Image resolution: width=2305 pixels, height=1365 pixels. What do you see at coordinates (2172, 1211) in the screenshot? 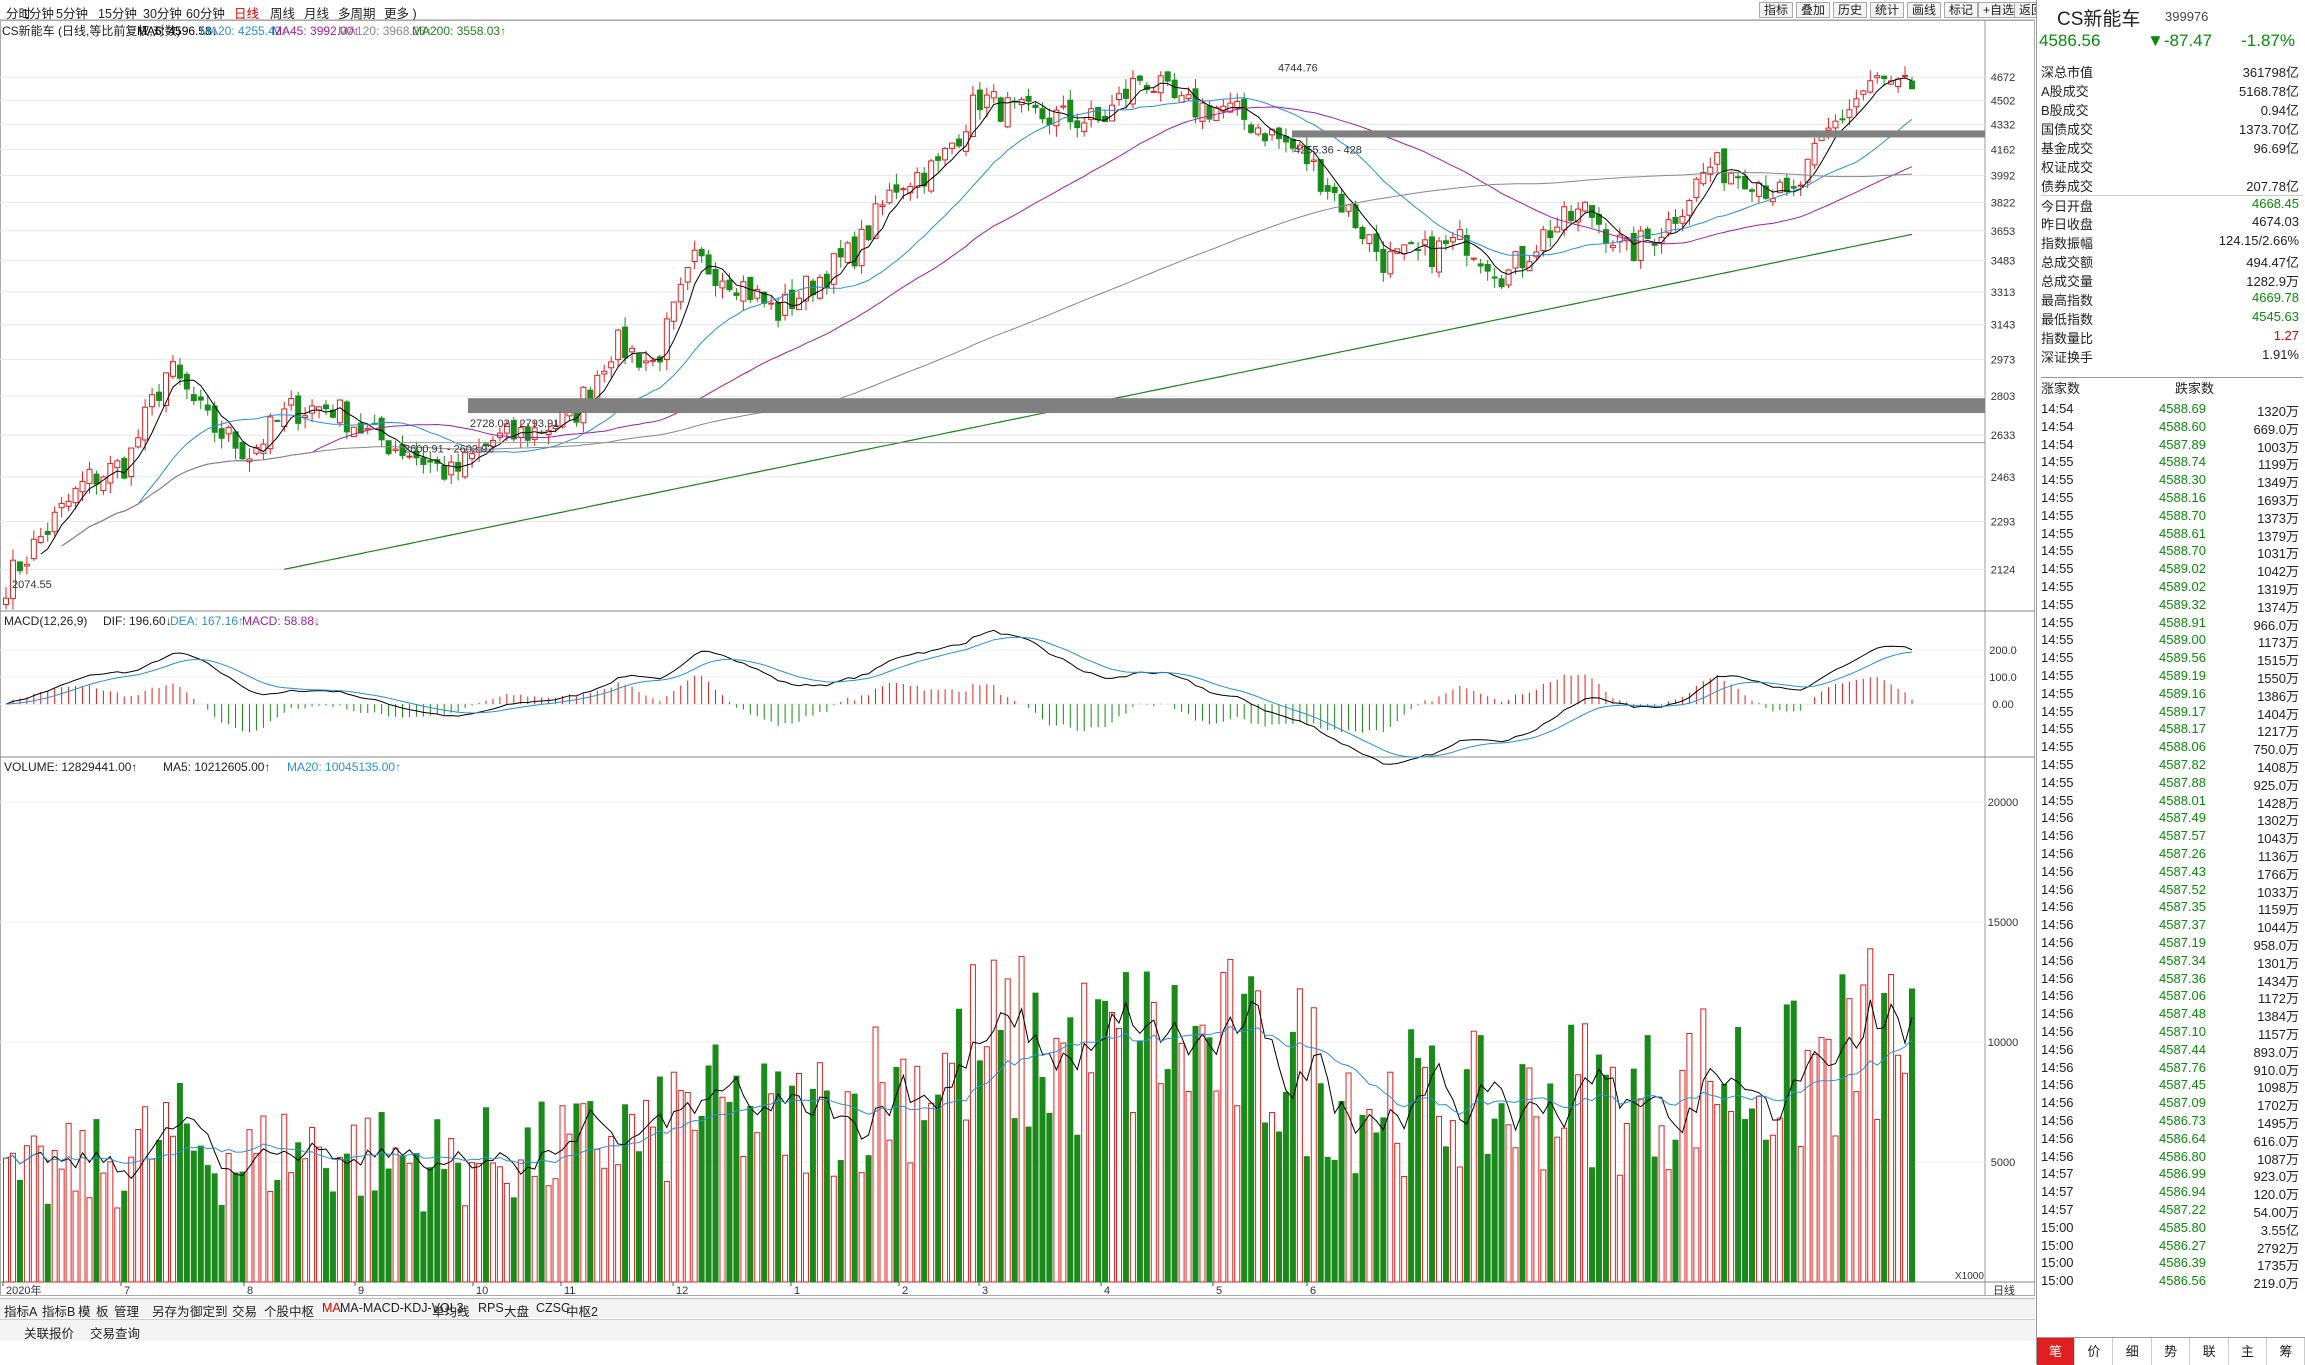
I see `tick-row: 14:57 4587.22 54.00万` at bounding box center [2172, 1211].